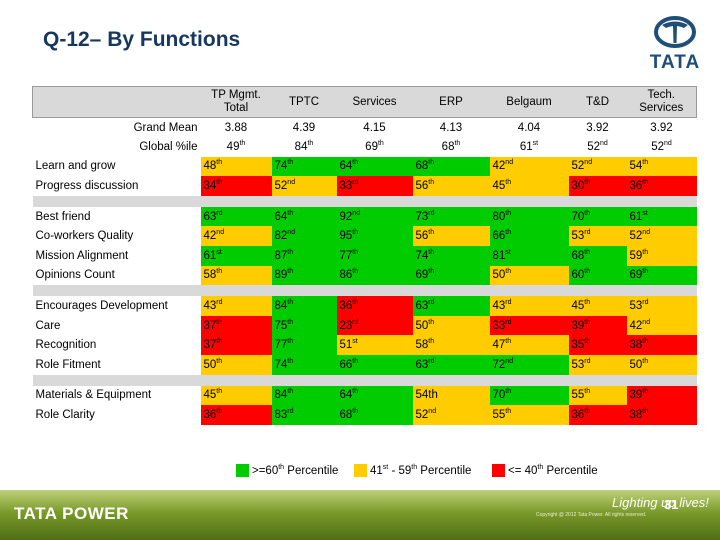 The image size is (720, 540). I want to click on value-cell: 80th, so click(529, 216).